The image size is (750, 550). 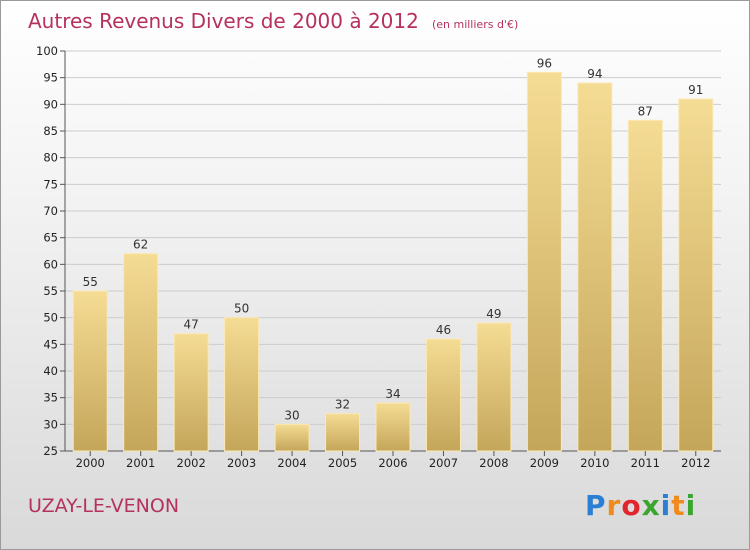 I want to click on bar-2007, so click(x=443, y=395).